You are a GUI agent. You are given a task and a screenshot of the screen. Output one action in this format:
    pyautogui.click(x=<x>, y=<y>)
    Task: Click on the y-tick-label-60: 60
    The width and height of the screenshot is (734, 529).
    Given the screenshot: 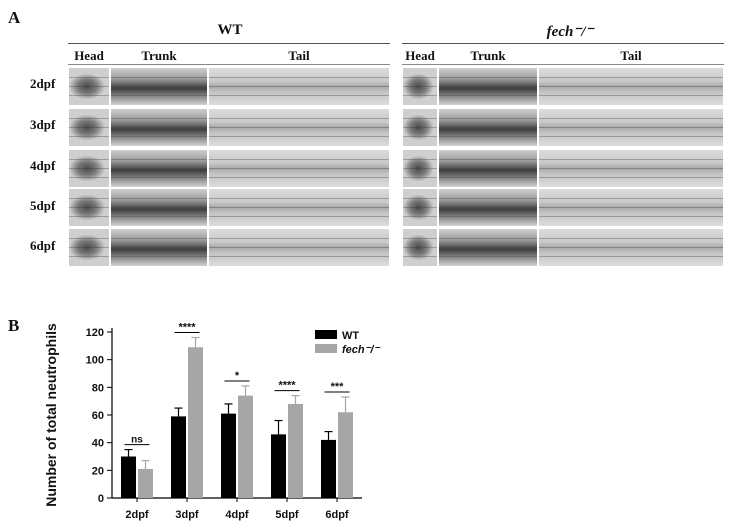 What is the action you would take?
    pyautogui.click(x=98, y=416)
    